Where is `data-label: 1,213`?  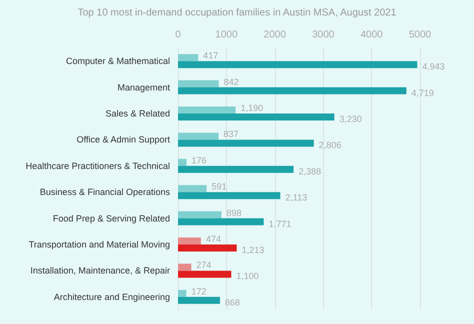
data-label: 1,213 is located at coordinates (253, 250).